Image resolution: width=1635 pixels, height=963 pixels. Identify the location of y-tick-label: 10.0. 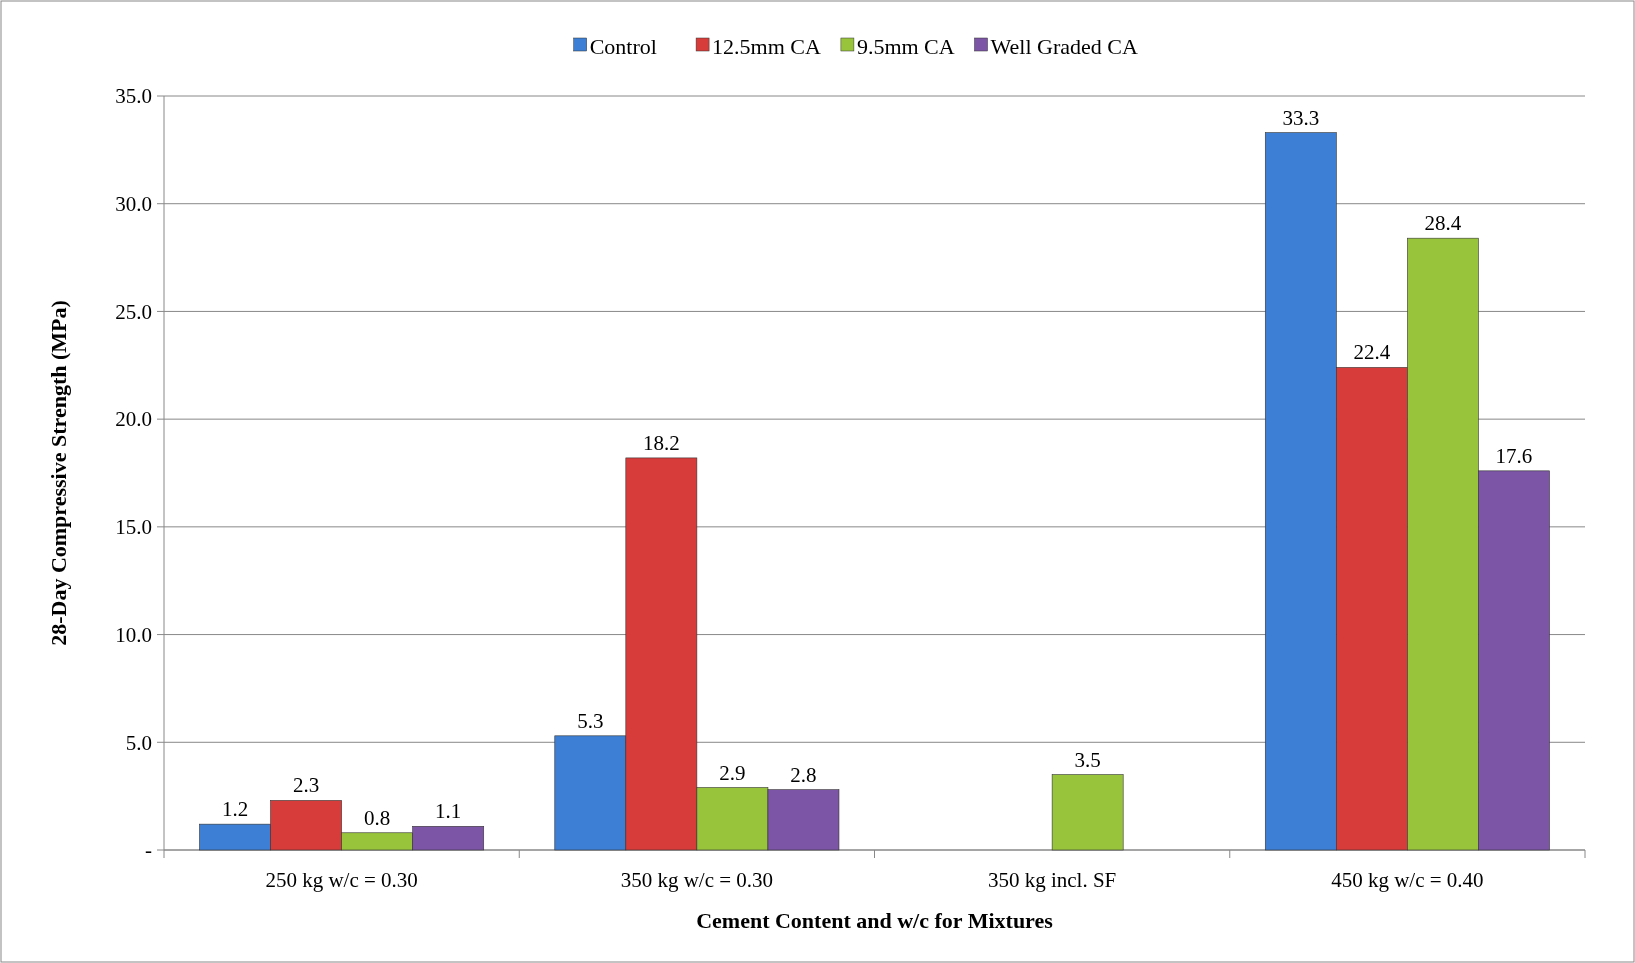
(133, 634).